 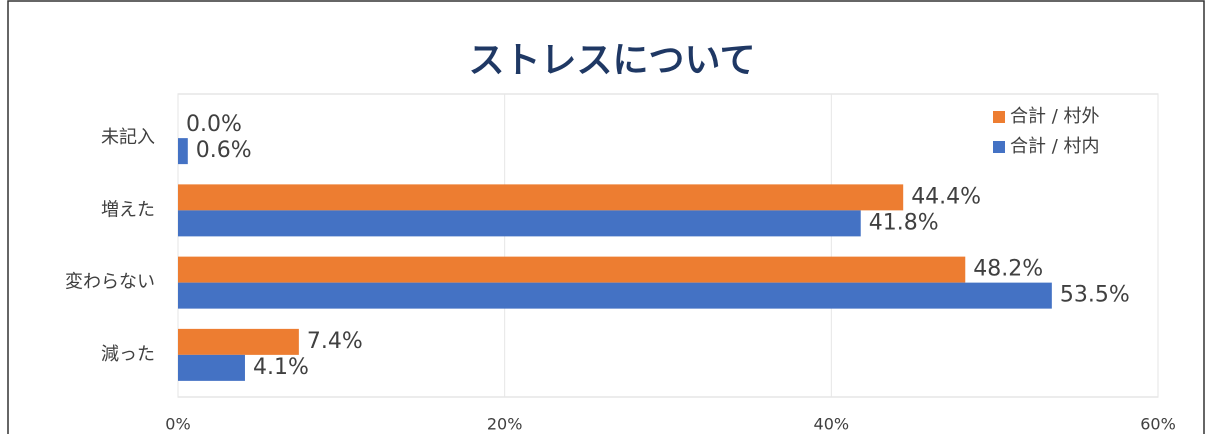 I want to click on x-tick-label: 20%, so click(x=505, y=424).